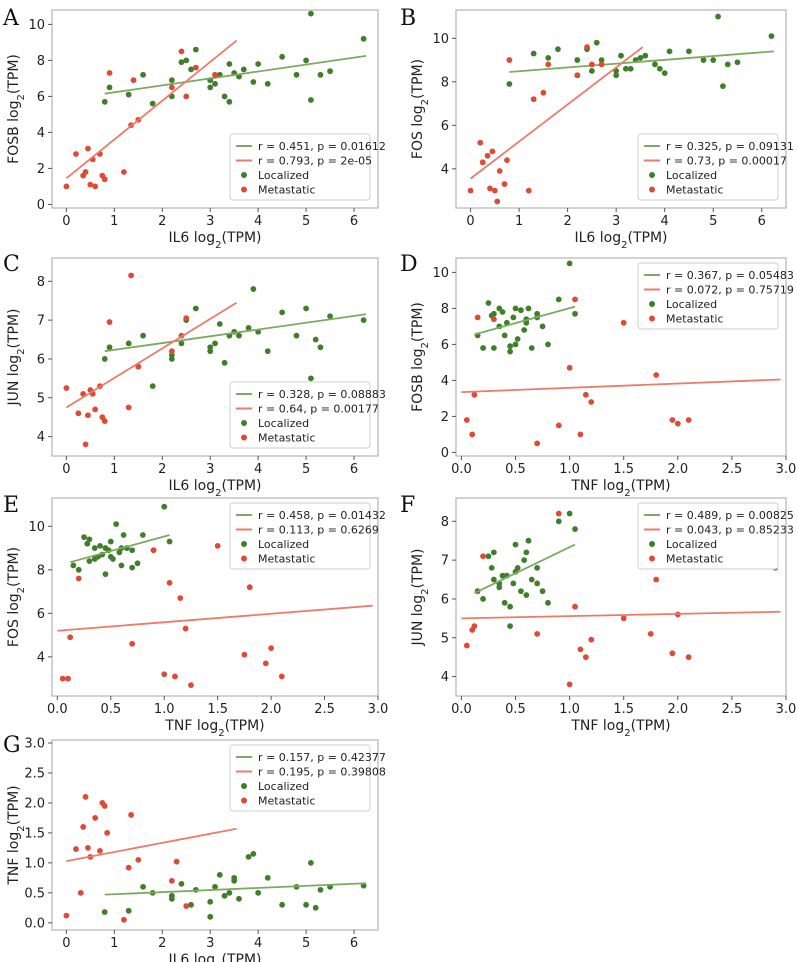  I want to click on y-axis-label: JUN log2(TPM), so click(420, 597).